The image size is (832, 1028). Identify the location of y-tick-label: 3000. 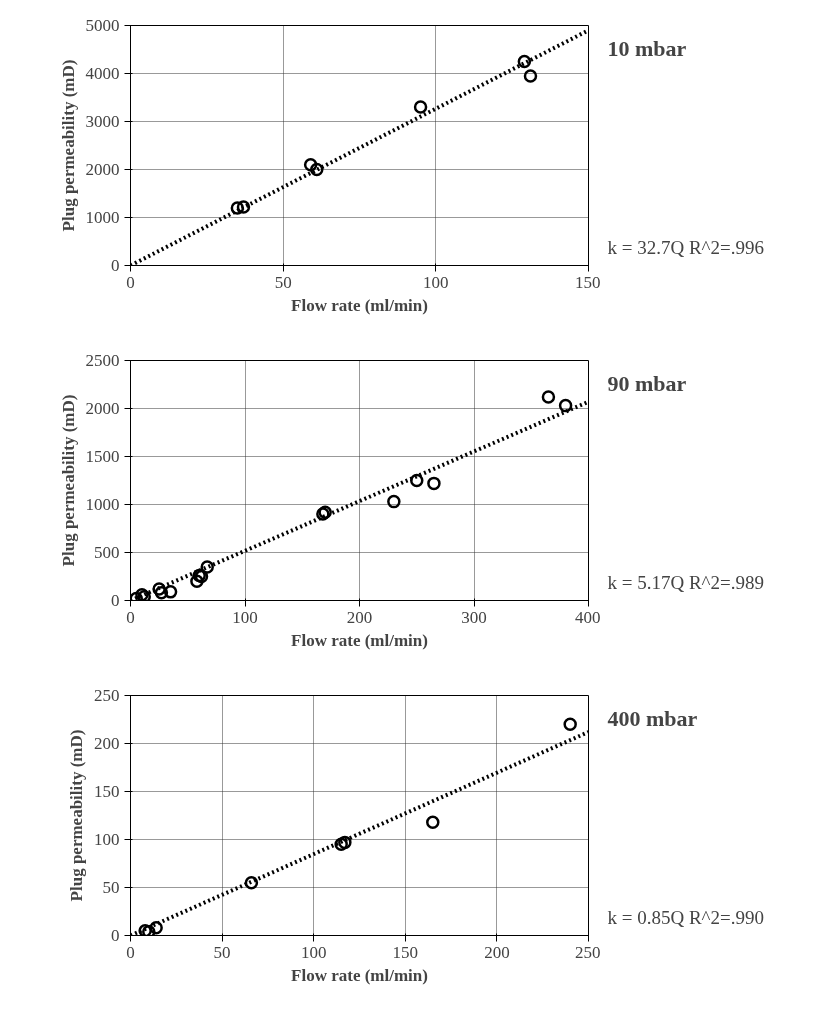
(102, 121).